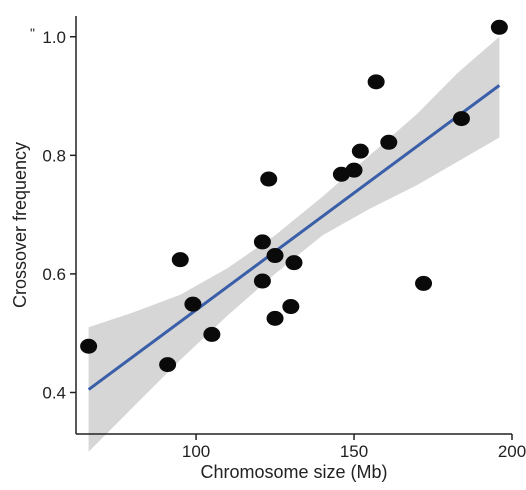 This screenshot has width=526, height=490. What do you see at coordinates (196, 451) in the screenshot?
I see `x-tick-label: 100` at bounding box center [196, 451].